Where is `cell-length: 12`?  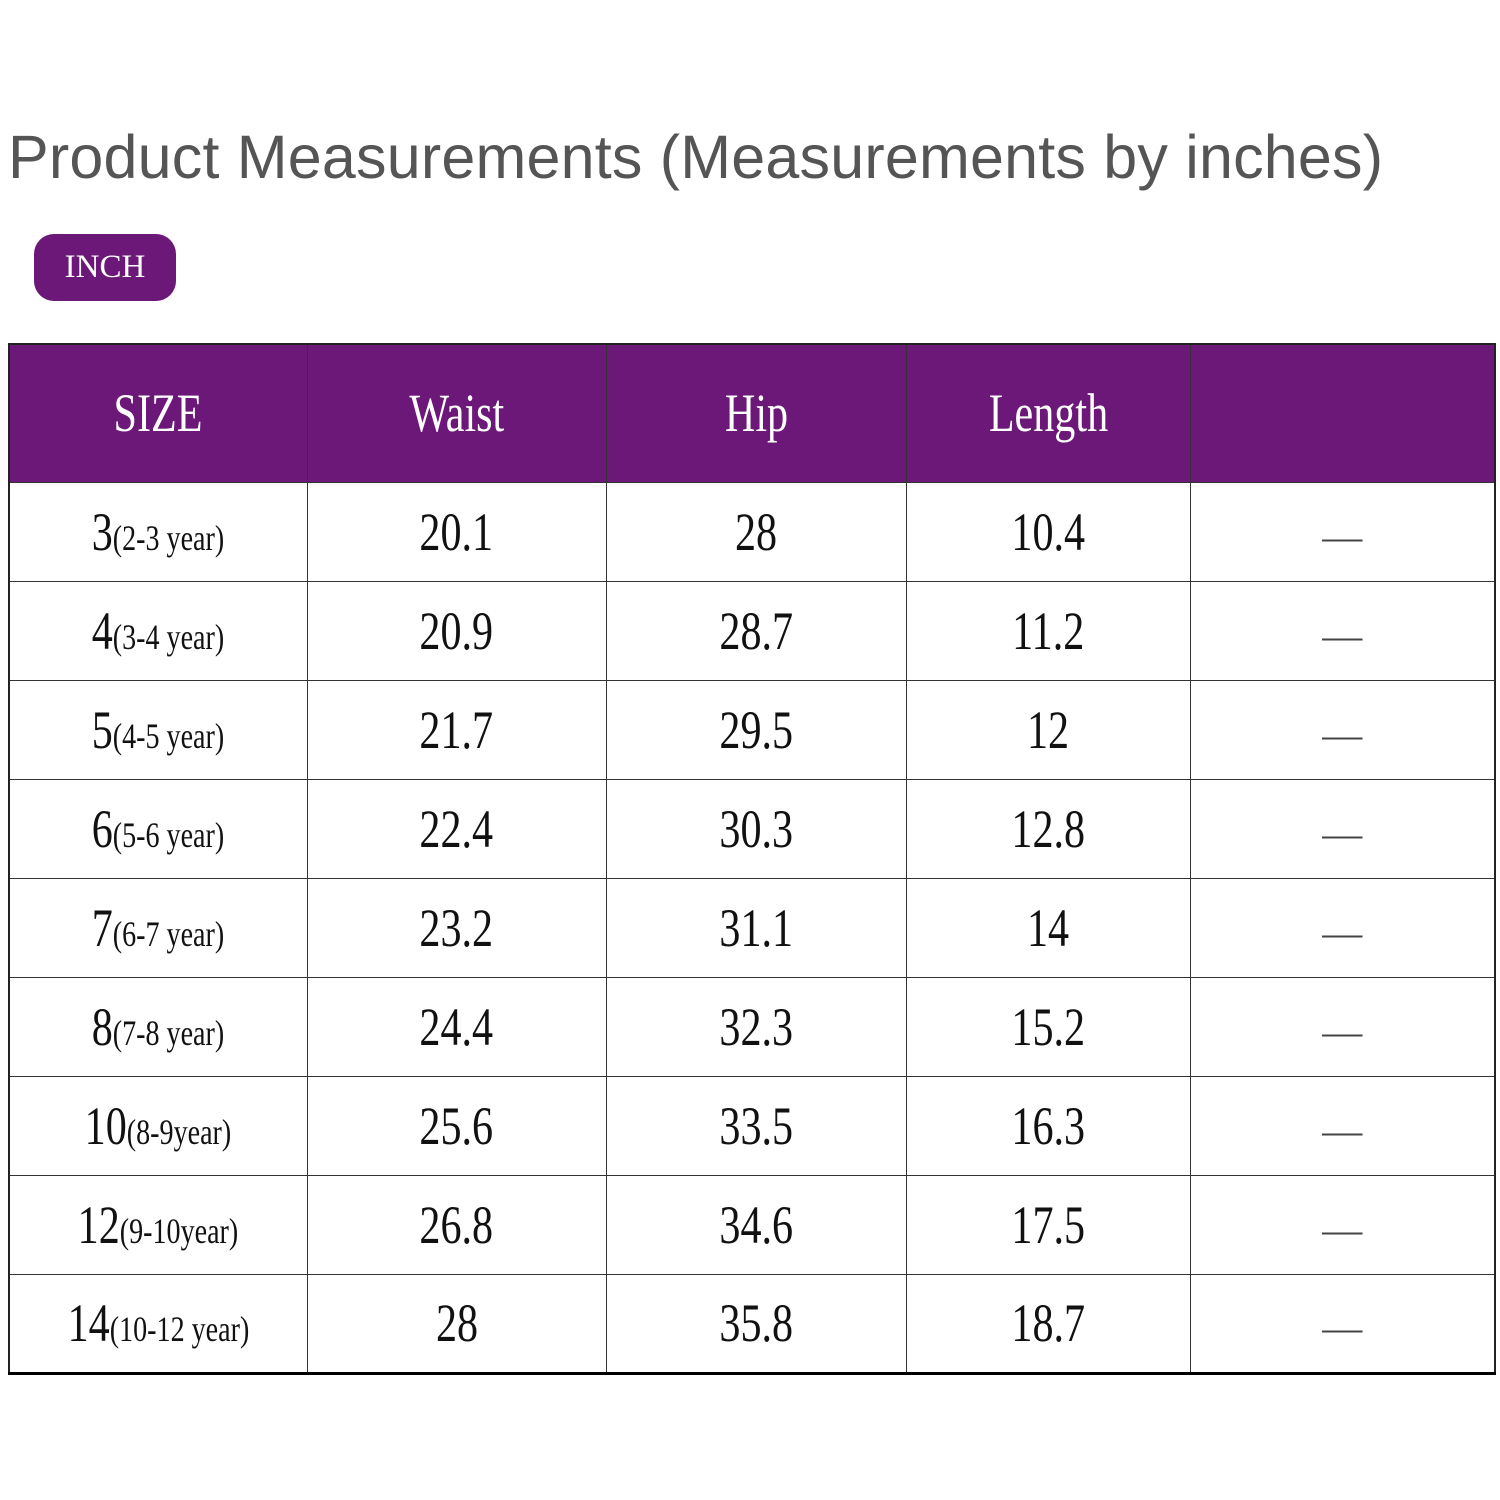 cell-length: 12 is located at coordinates (1048, 729).